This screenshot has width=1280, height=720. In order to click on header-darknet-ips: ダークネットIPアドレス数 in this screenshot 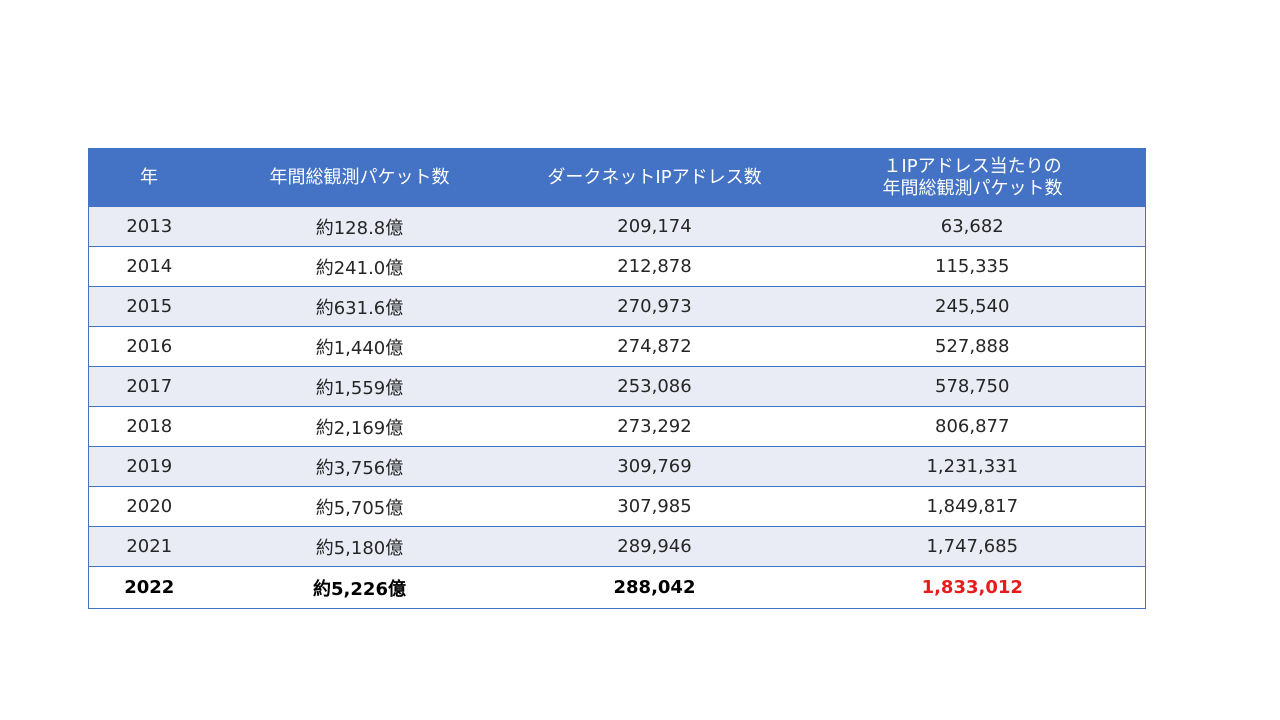, I will do `click(654, 177)`.